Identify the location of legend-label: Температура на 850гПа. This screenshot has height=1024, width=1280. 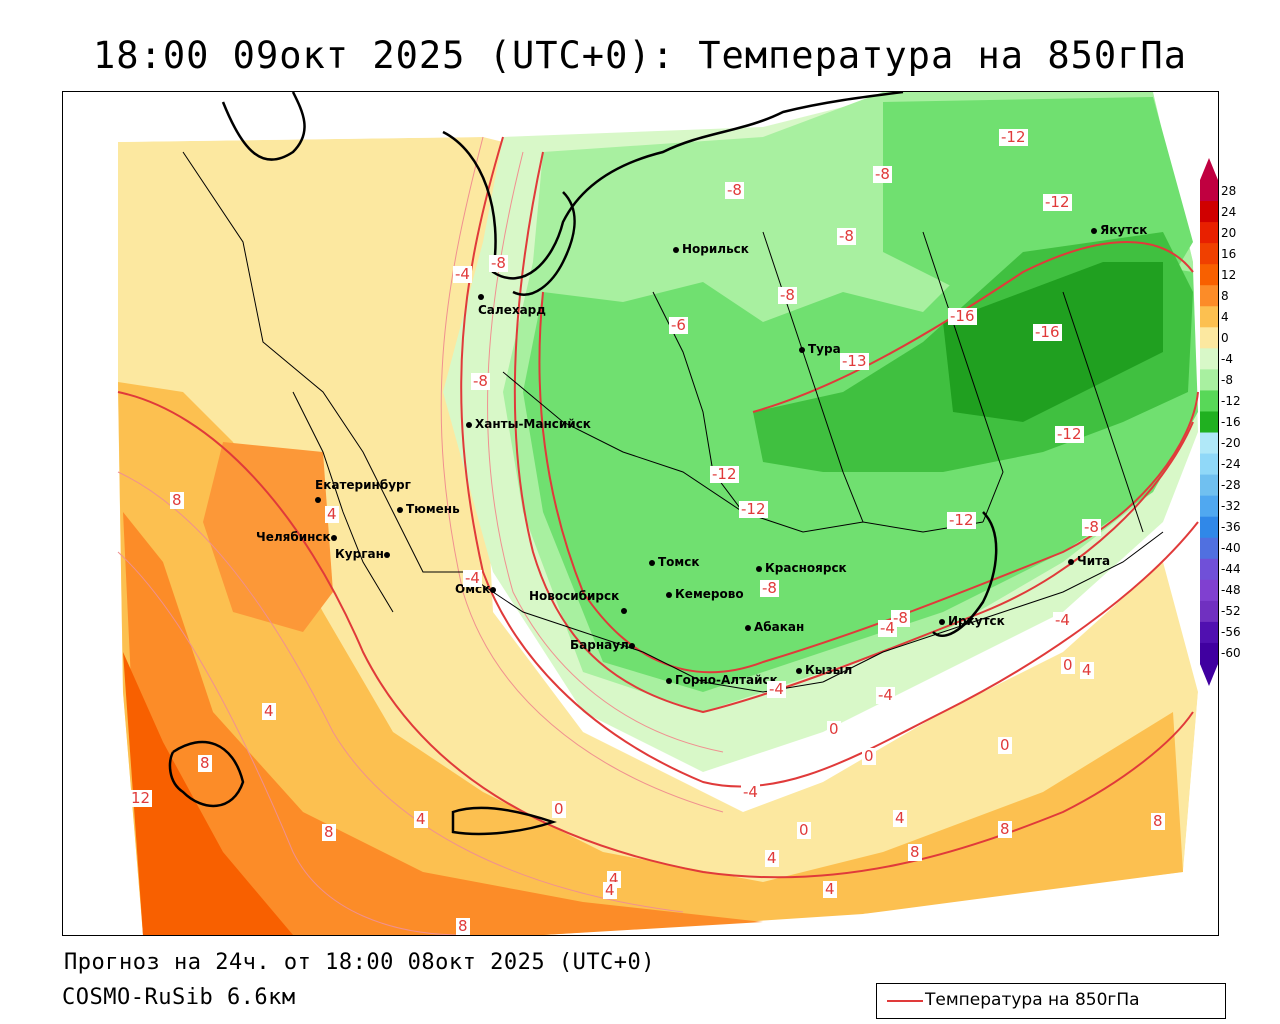
(1032, 1000).